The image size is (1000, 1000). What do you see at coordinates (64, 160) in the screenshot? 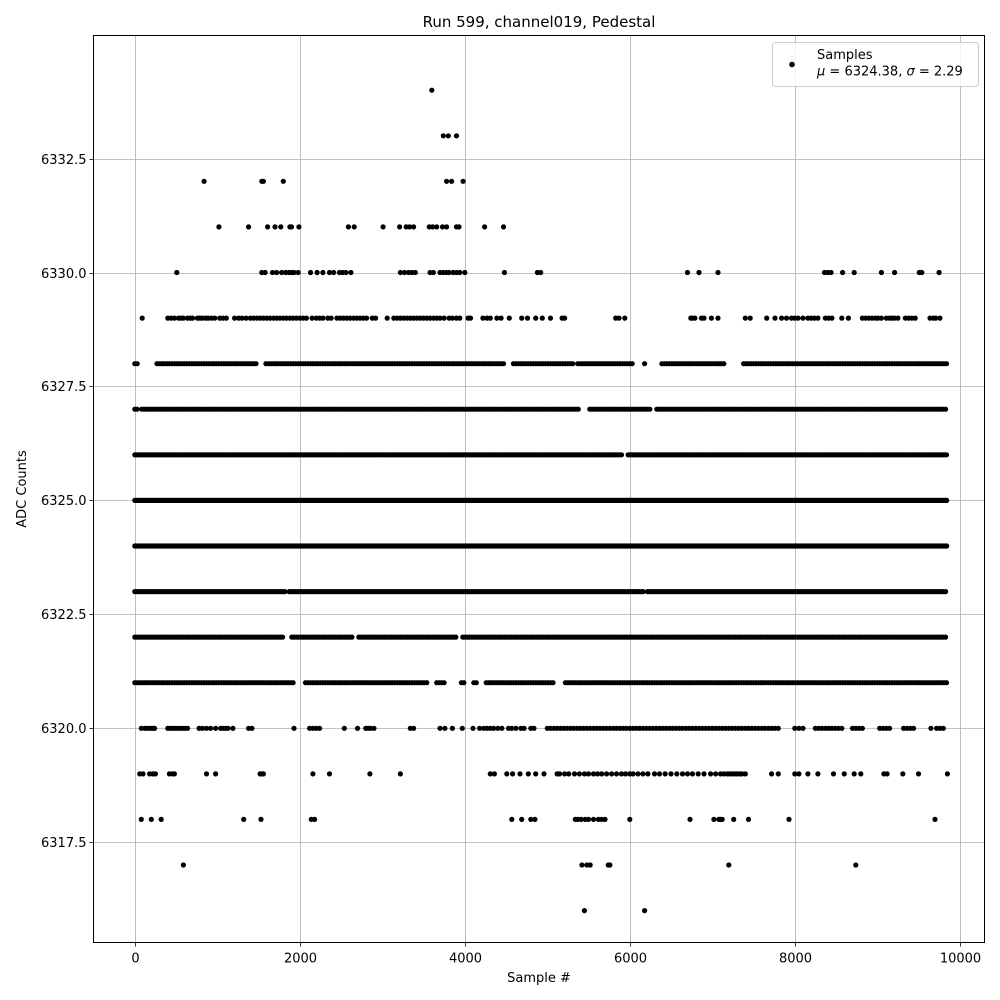
I see `y-tick-label: 6332.5` at bounding box center [64, 160].